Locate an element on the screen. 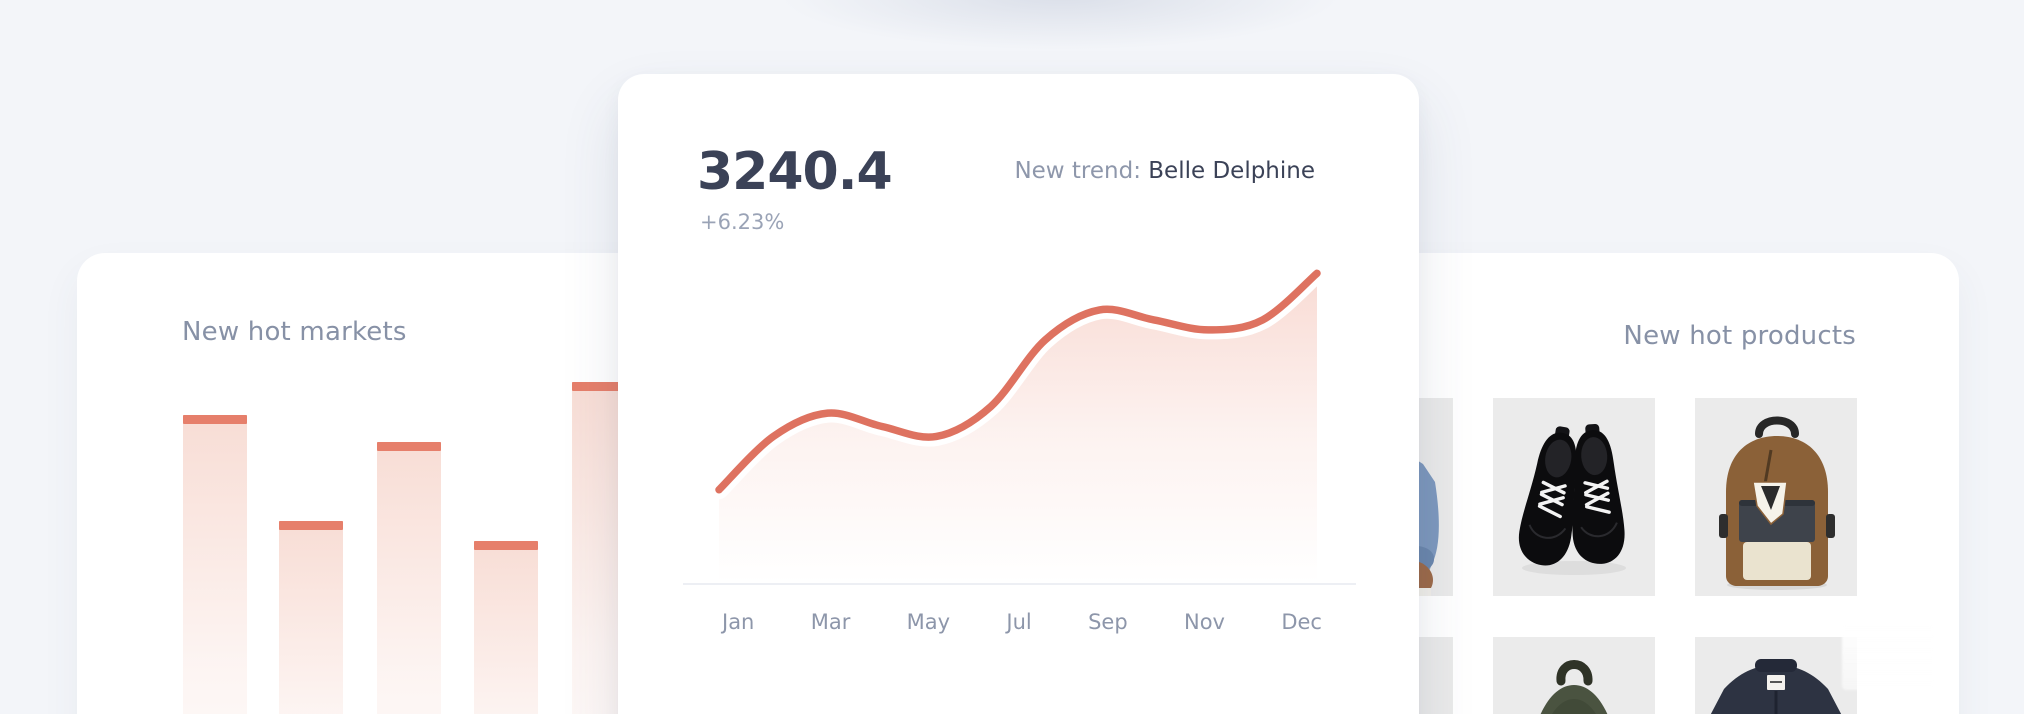  tick-mar: Mar is located at coordinates (830, 622).